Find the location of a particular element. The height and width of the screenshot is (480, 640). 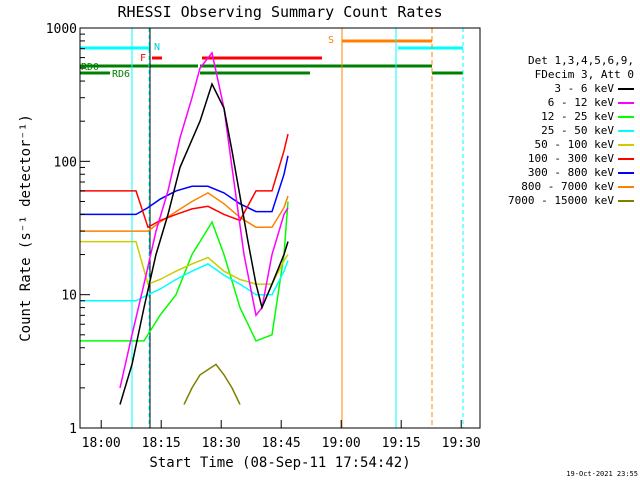

x-axis-ticks: 18:00 18:15 18:30 18:45 19:00 19:15 19:30 is located at coordinates (281, 435).